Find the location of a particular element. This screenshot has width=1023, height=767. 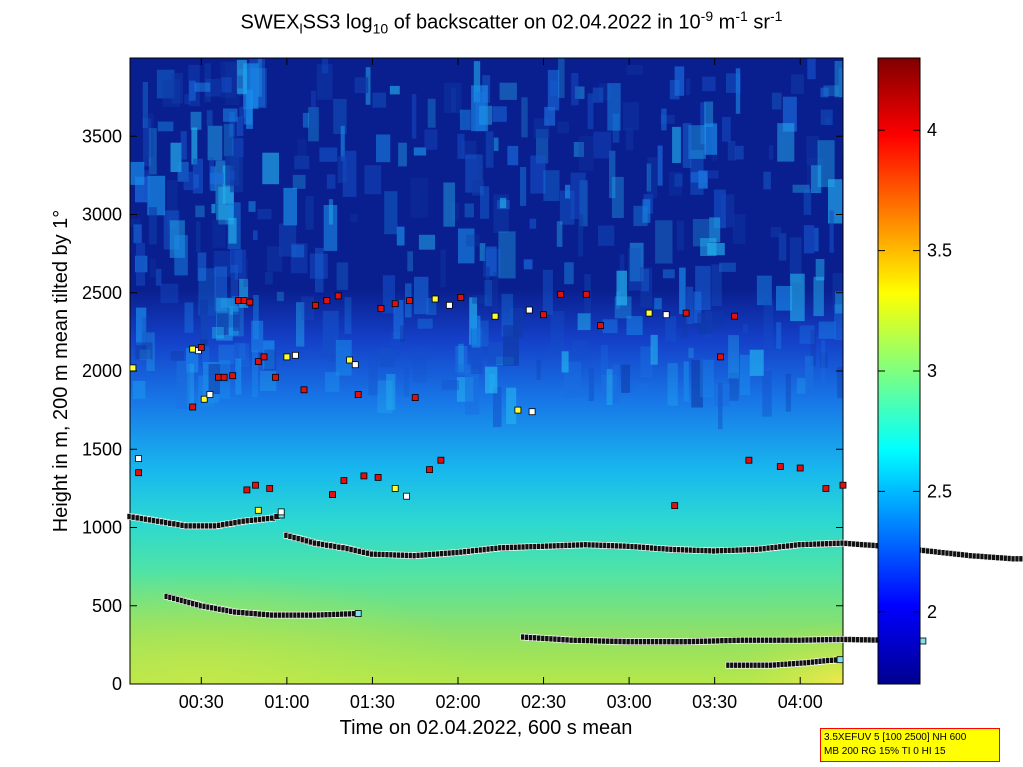

layer-end-point is located at coordinates (923, 641).